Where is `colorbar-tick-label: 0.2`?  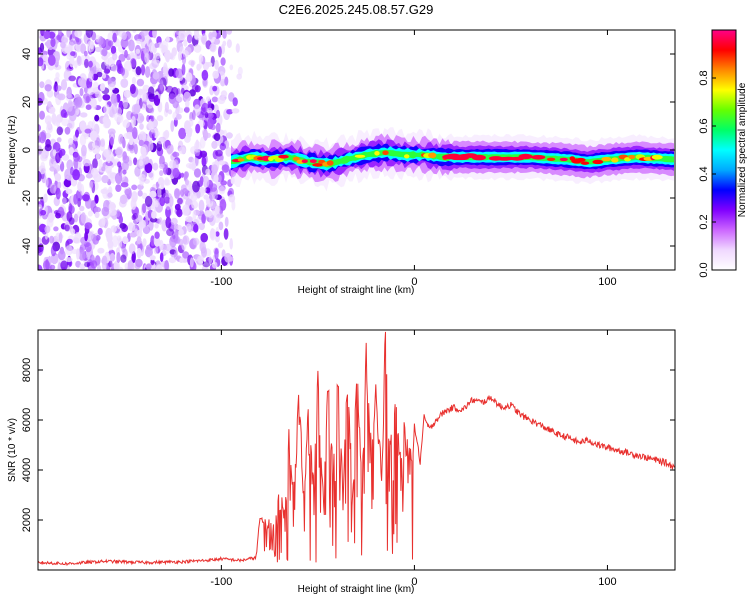 colorbar-tick-label: 0.2 is located at coordinates (704, 221).